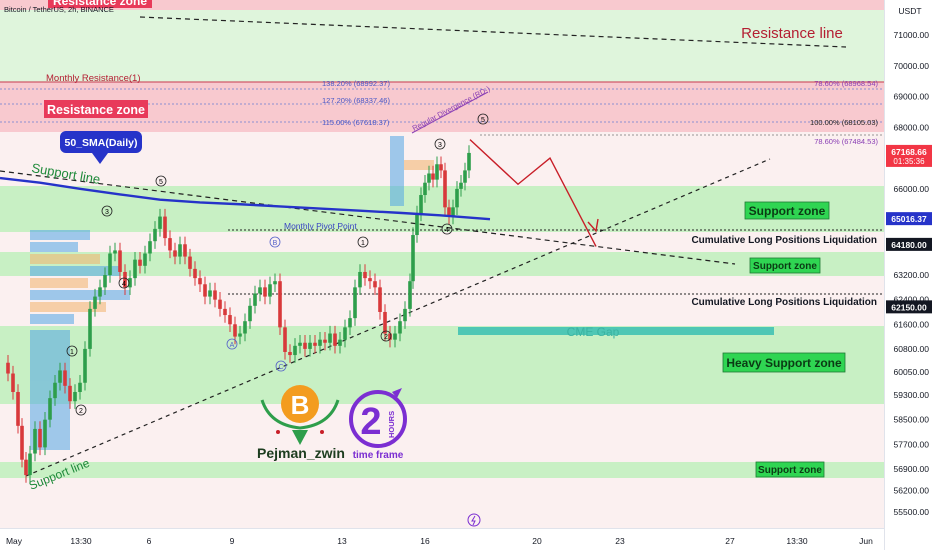 The width and height of the screenshot is (932, 556). I want to click on projection-arrowhead, so click(593, 225).